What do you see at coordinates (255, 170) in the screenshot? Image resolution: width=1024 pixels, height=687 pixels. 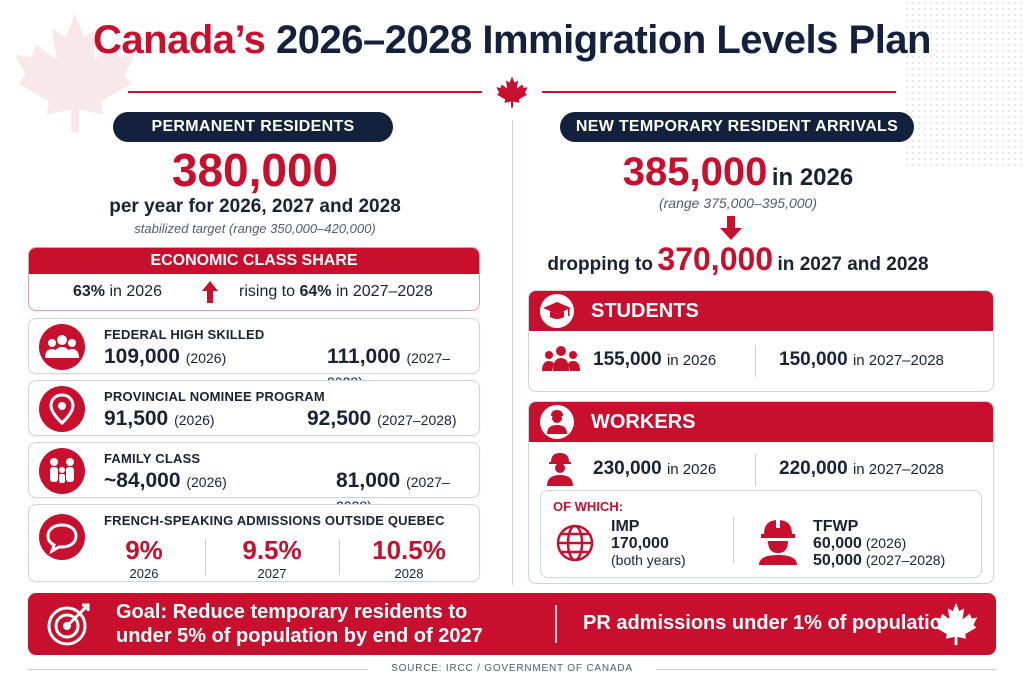 I see `permanent-residents-value: 380,000` at bounding box center [255, 170].